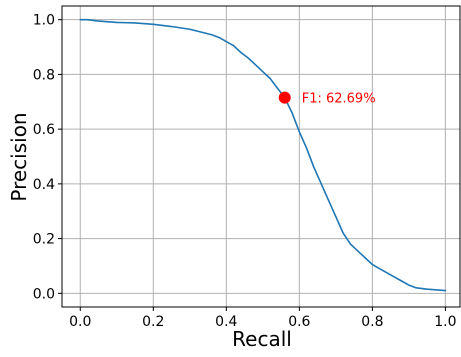  What do you see at coordinates (226, 322) in the screenshot?
I see `x-tick-label: 0.4` at bounding box center [226, 322].